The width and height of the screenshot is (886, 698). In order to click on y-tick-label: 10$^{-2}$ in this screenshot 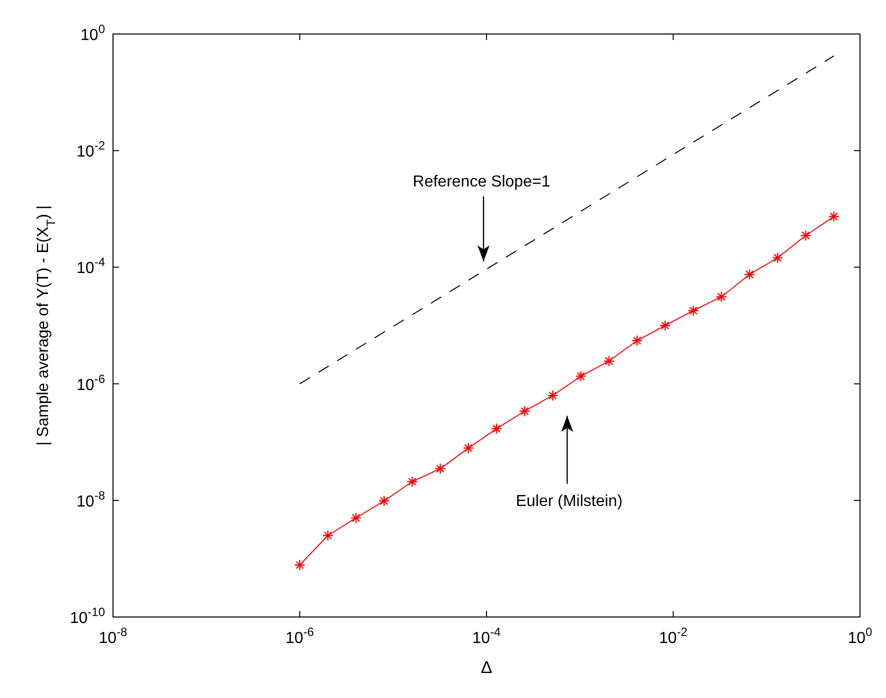, I will do `click(91, 149)`.